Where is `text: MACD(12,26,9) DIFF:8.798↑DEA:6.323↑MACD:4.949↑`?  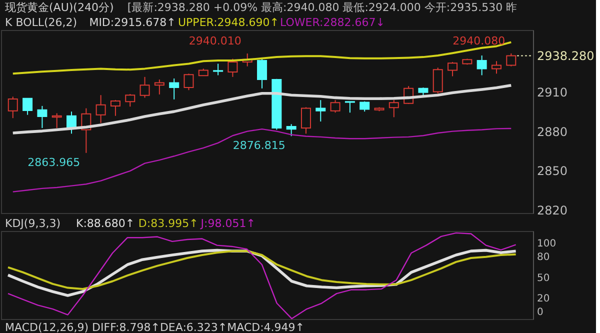
text: MACD(12,26,9) DIFF:8.798↑DEA:6.323↑MACD:4.949↑ is located at coordinates (155, 327).